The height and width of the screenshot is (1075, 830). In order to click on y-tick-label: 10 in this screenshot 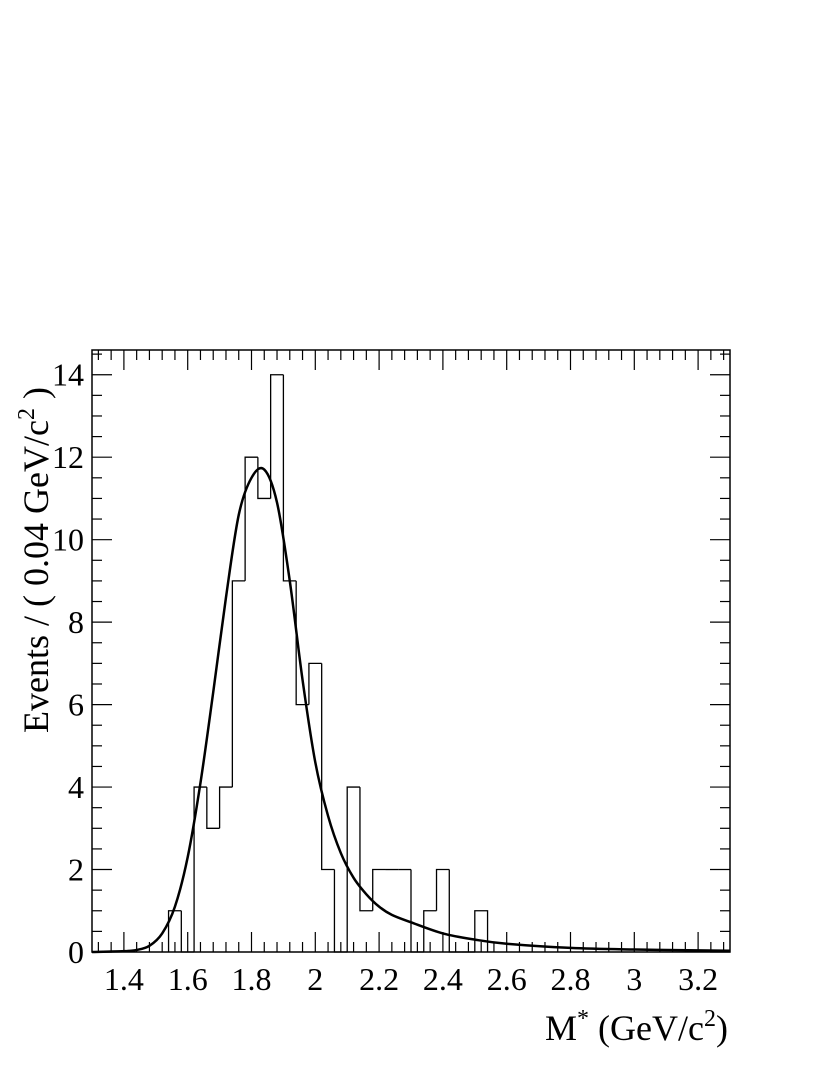, I will do `click(68, 540)`.